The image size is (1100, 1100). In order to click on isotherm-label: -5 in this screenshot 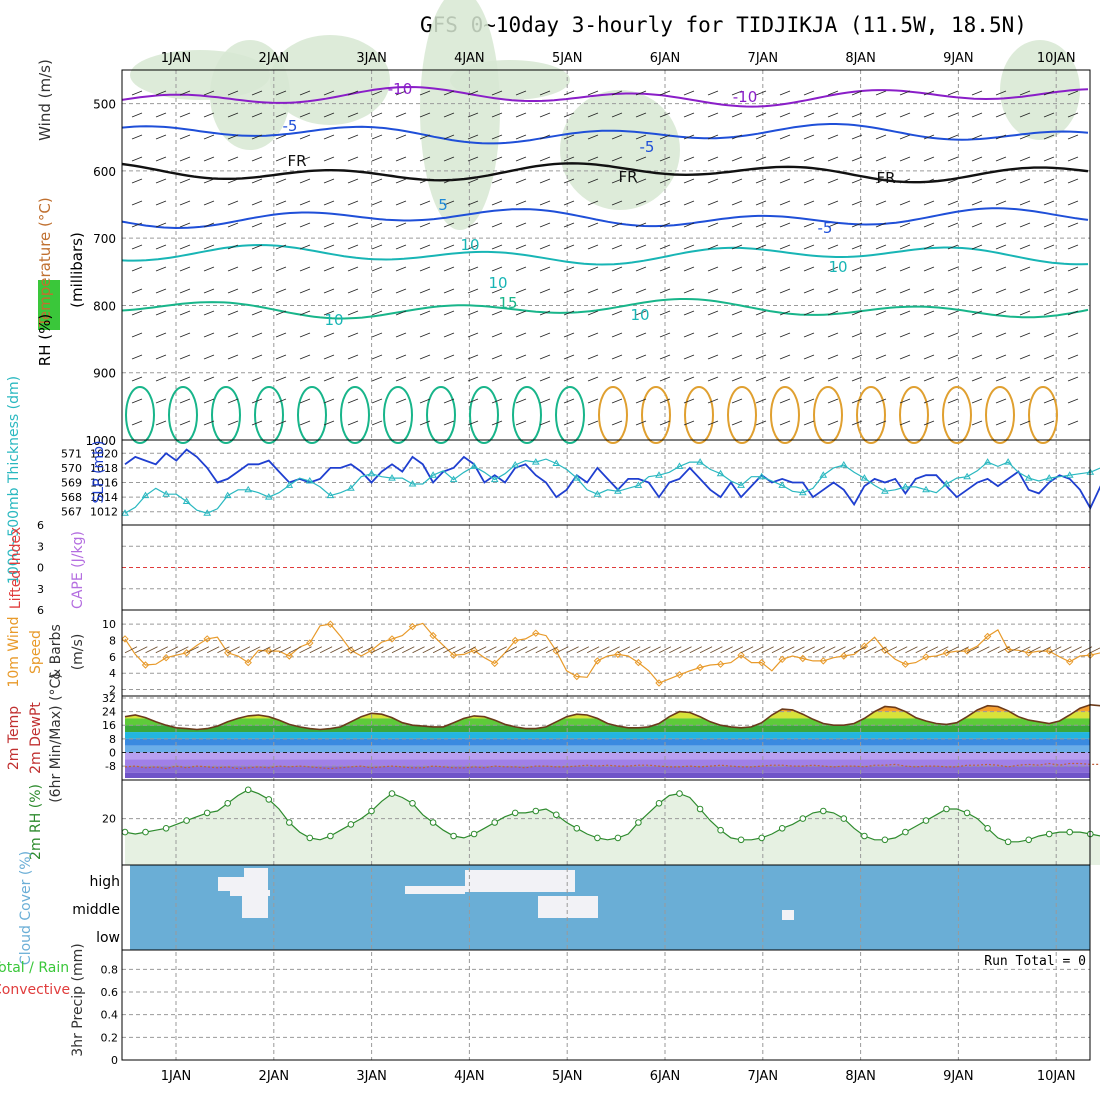, I will do `click(290, 126)`.